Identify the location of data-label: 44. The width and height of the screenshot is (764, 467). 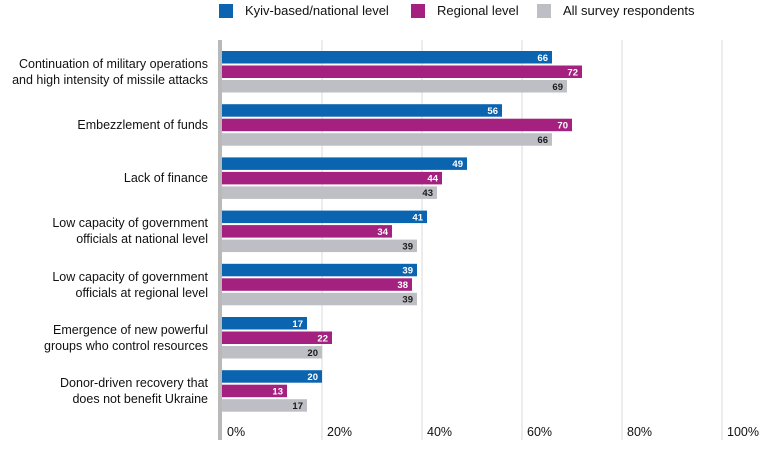
(432, 179).